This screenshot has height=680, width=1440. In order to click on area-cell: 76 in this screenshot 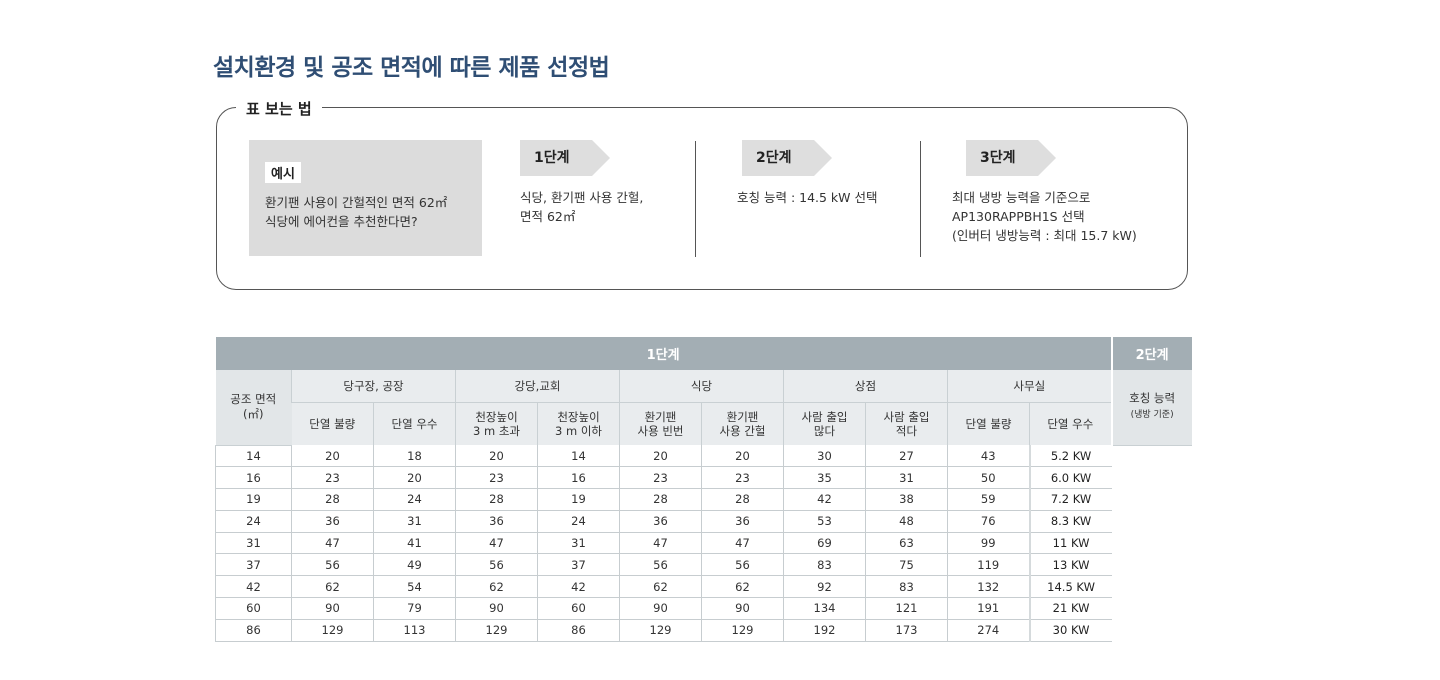, I will do `click(988, 521)`.